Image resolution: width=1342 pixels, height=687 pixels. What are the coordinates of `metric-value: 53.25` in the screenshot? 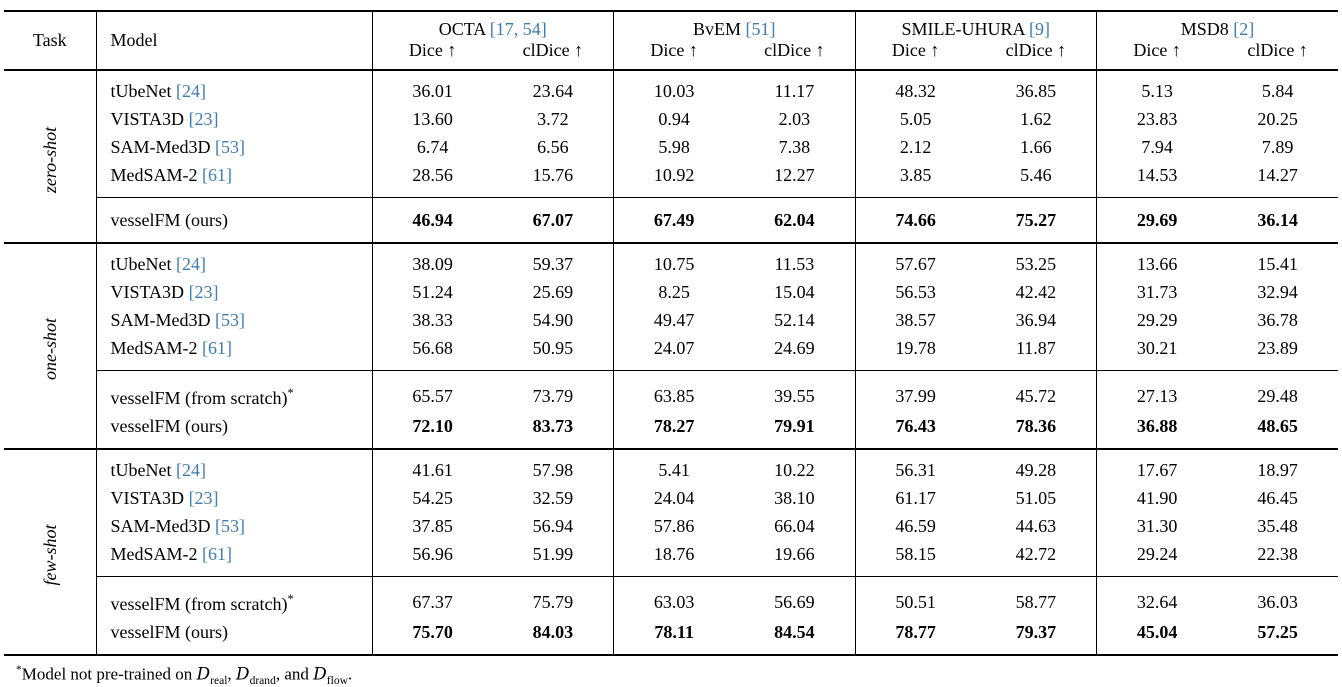 It's located at (1036, 260).